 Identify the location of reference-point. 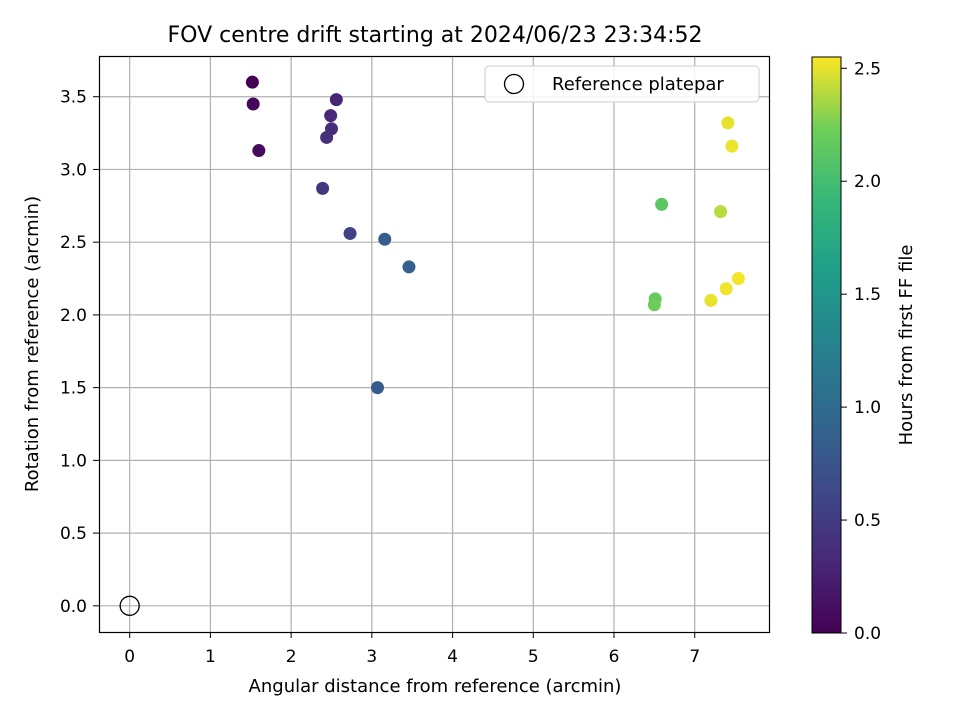
(129, 605).